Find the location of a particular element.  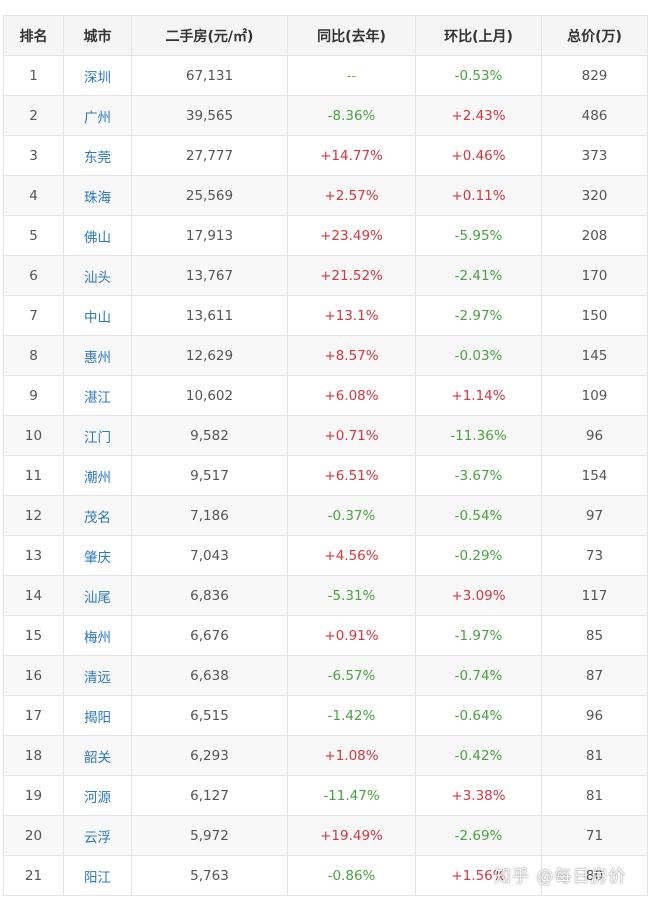

city-link: 湛江 is located at coordinates (97, 395).